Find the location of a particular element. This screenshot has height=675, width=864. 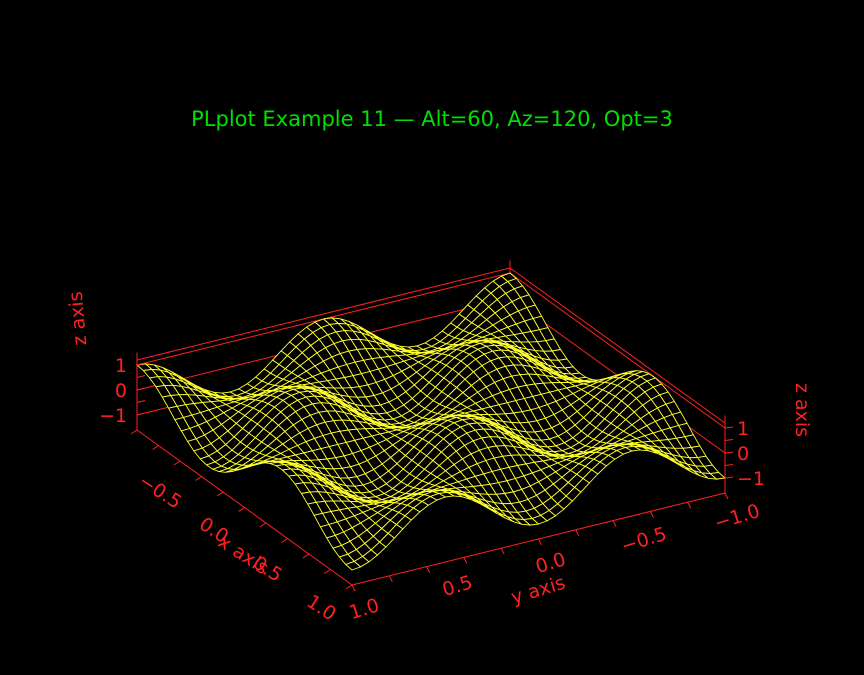

x-tick-label: −0.5 is located at coordinates (160, 492).